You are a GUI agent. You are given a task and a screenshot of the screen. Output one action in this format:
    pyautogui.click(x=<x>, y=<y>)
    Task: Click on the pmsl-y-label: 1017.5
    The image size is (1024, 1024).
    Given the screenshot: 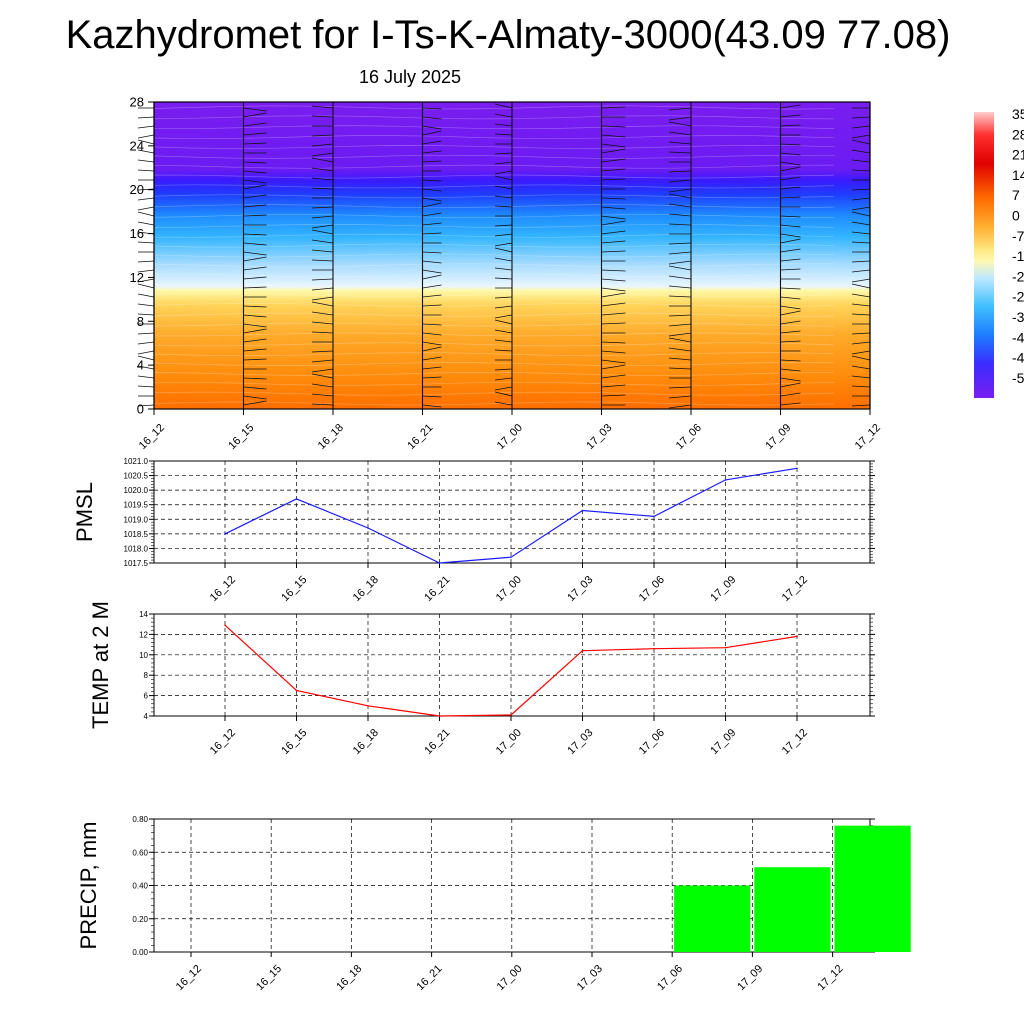 What is the action you would take?
    pyautogui.click(x=136, y=563)
    